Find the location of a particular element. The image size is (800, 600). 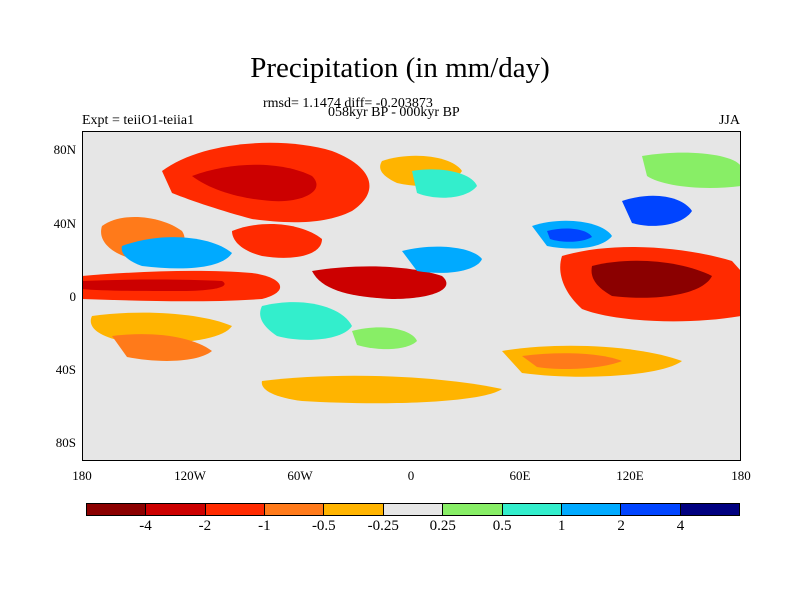

colorbar-label: -4 is located at coordinates (145, 526).